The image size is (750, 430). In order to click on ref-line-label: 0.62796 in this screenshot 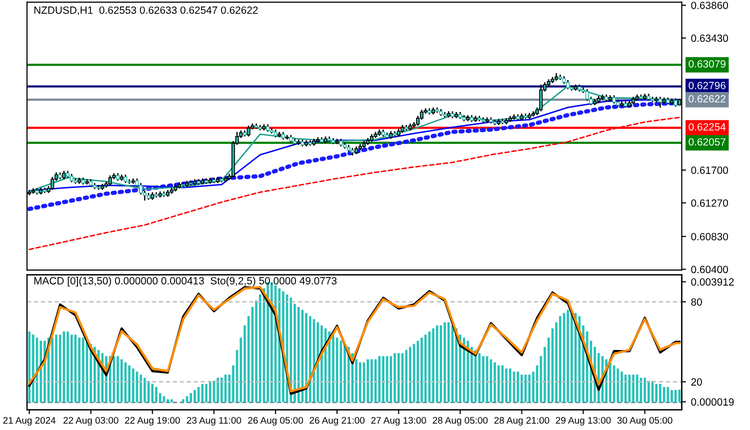, I will do `click(707, 86)`.